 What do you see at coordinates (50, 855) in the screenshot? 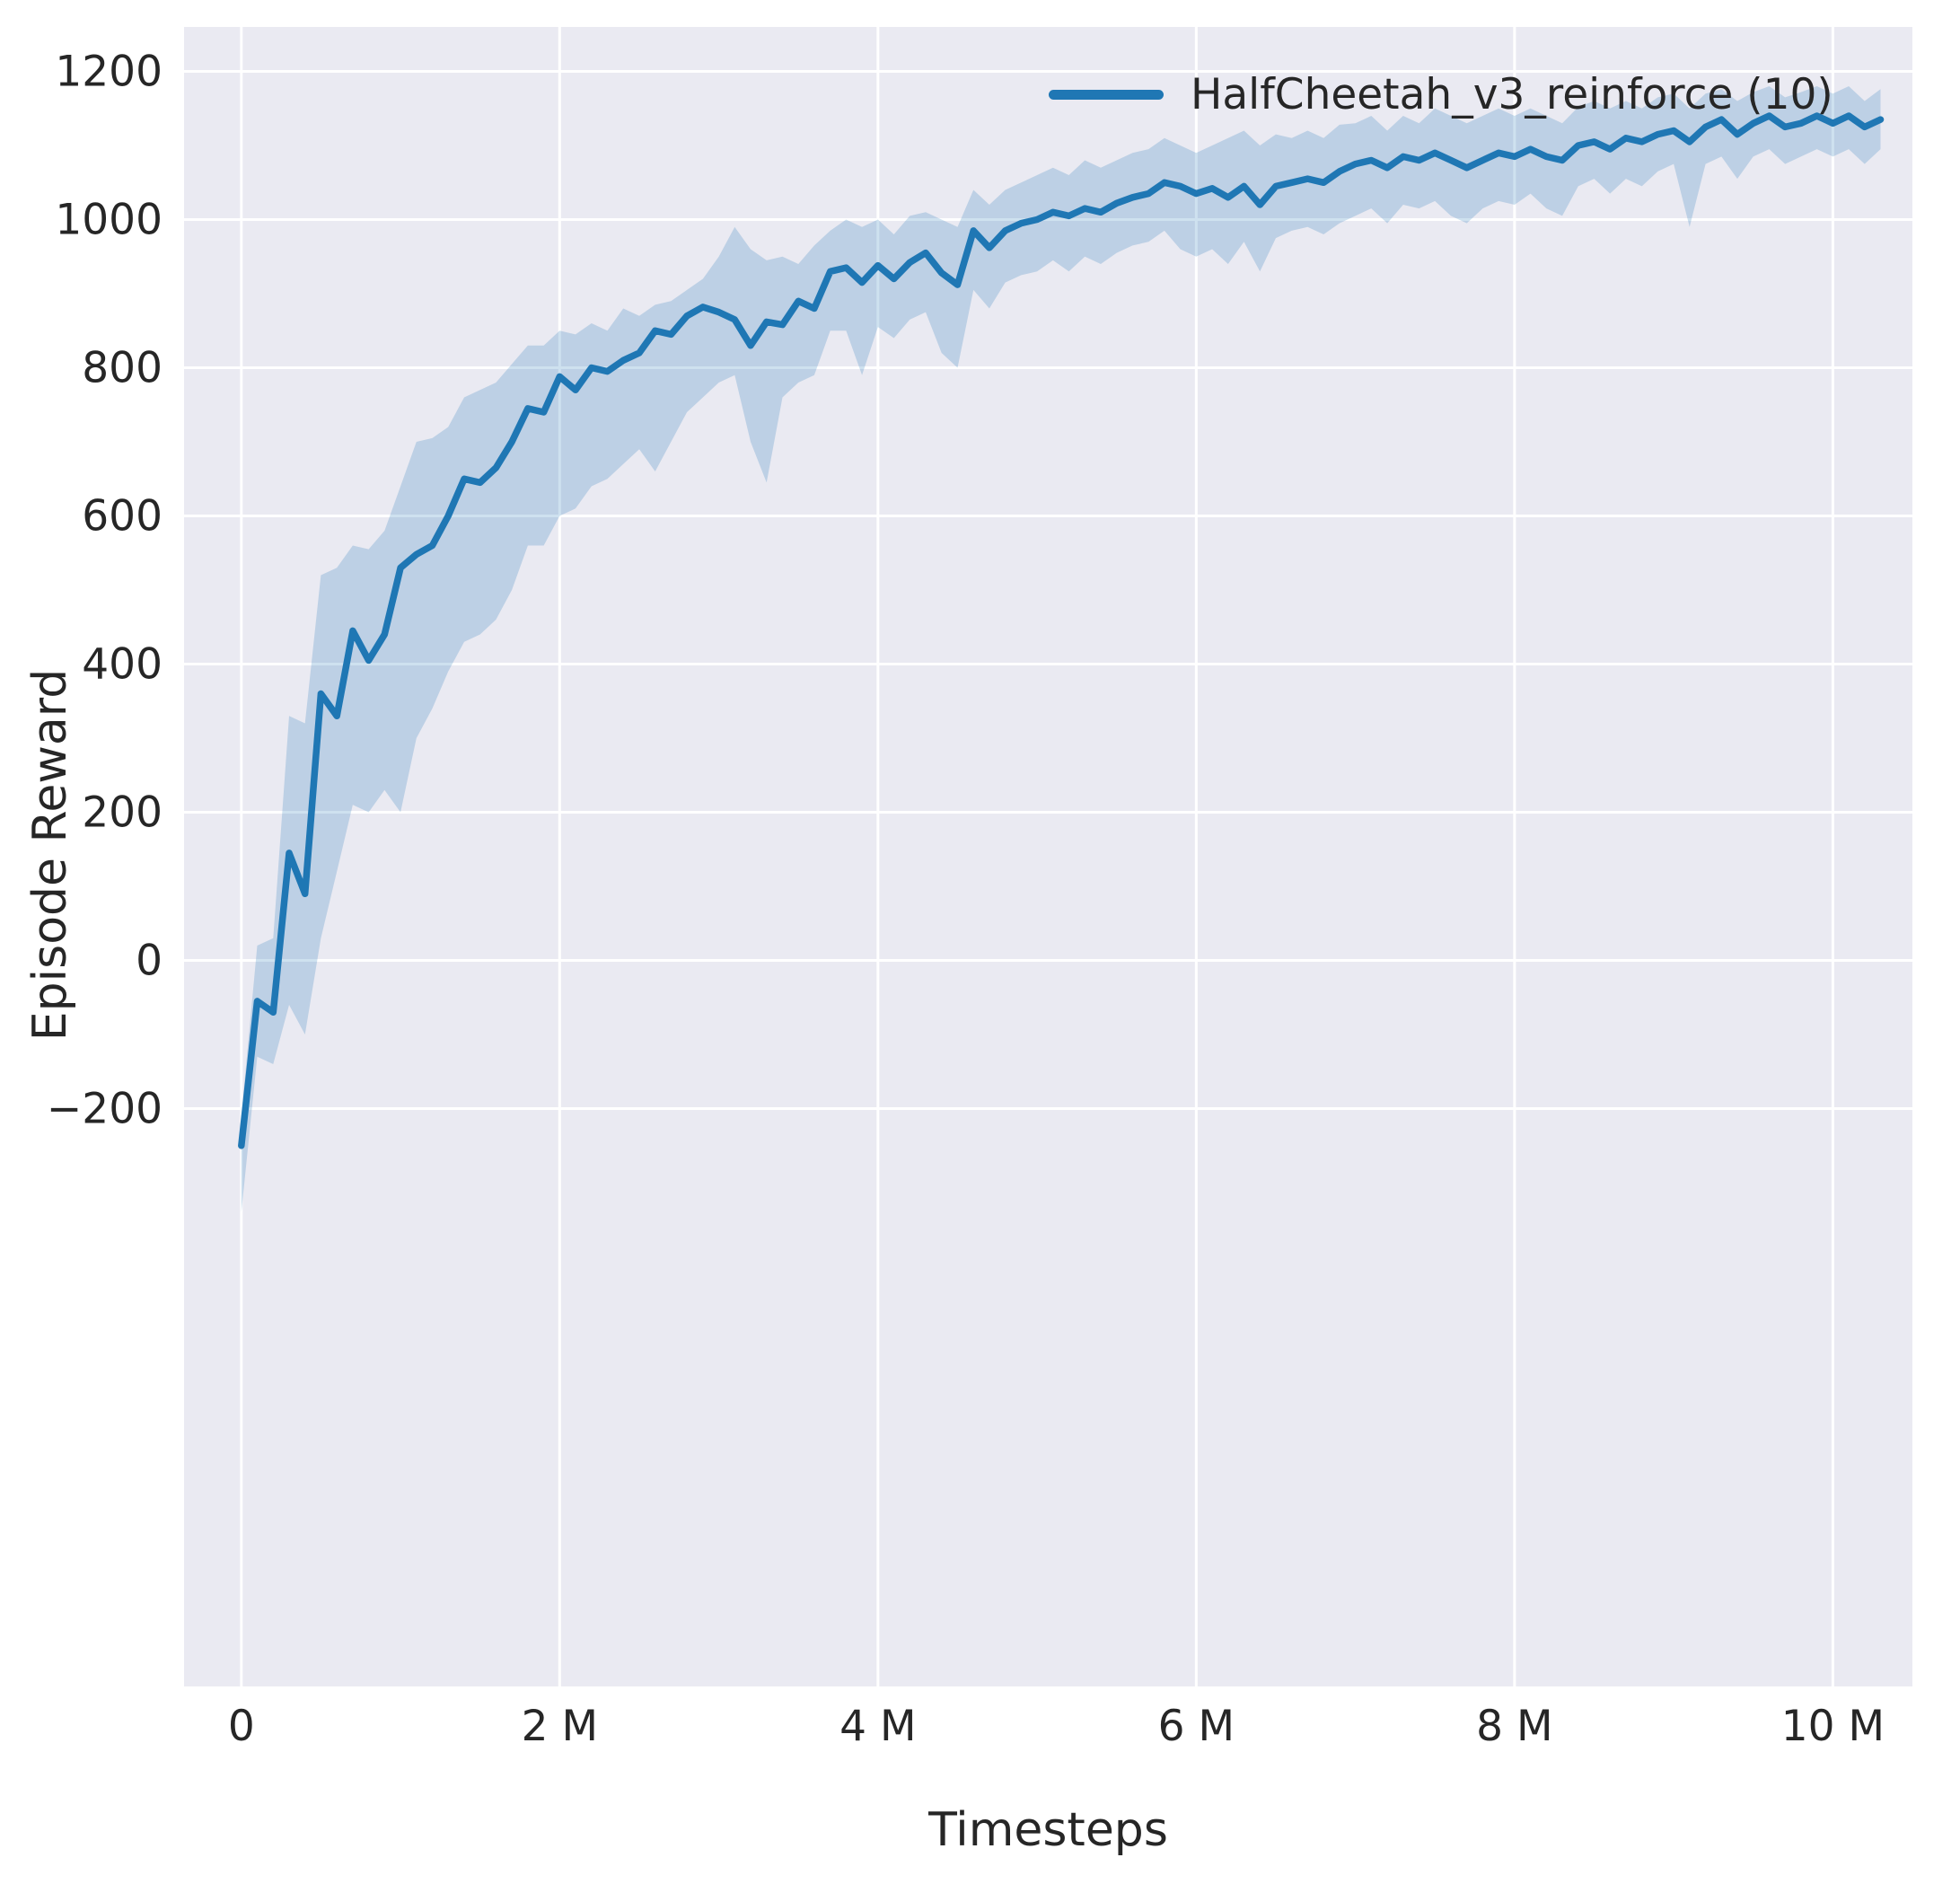
I see `y-axis-label: Episode Reward` at bounding box center [50, 855].